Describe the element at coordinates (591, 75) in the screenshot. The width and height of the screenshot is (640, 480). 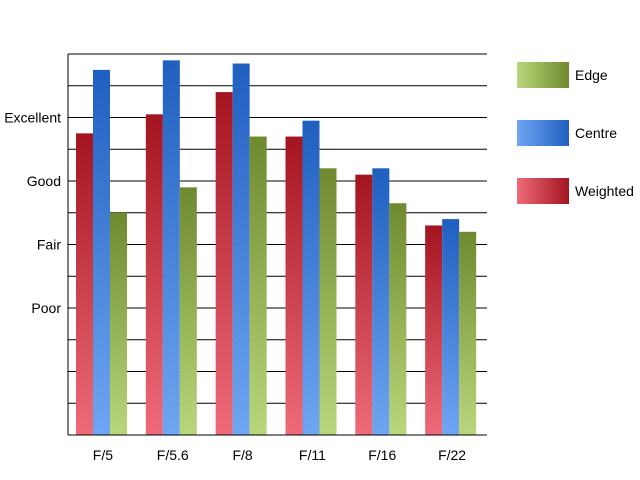
I see `legend-label-edge: Edge` at that location.